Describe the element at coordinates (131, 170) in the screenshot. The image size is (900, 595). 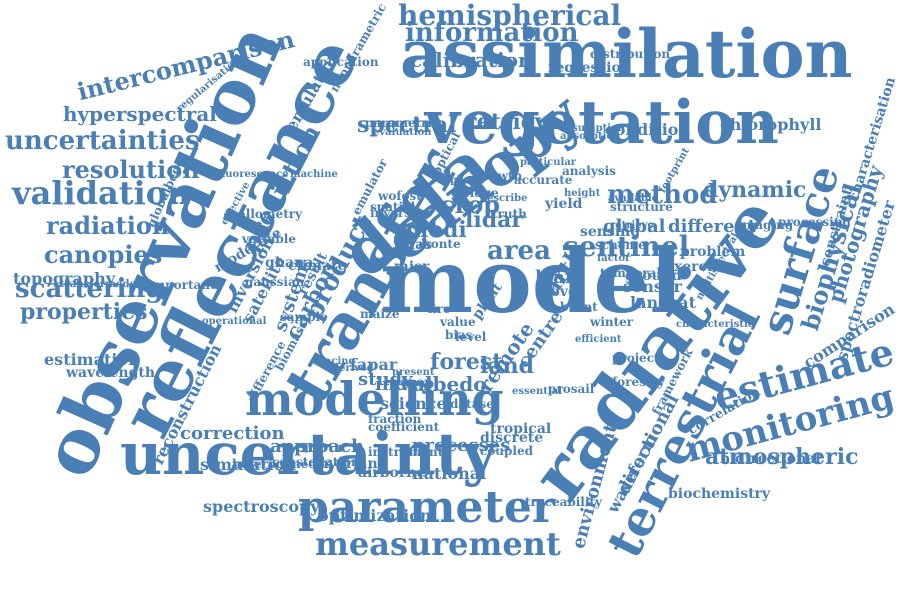
I see `word-resolution: resolution` at that location.